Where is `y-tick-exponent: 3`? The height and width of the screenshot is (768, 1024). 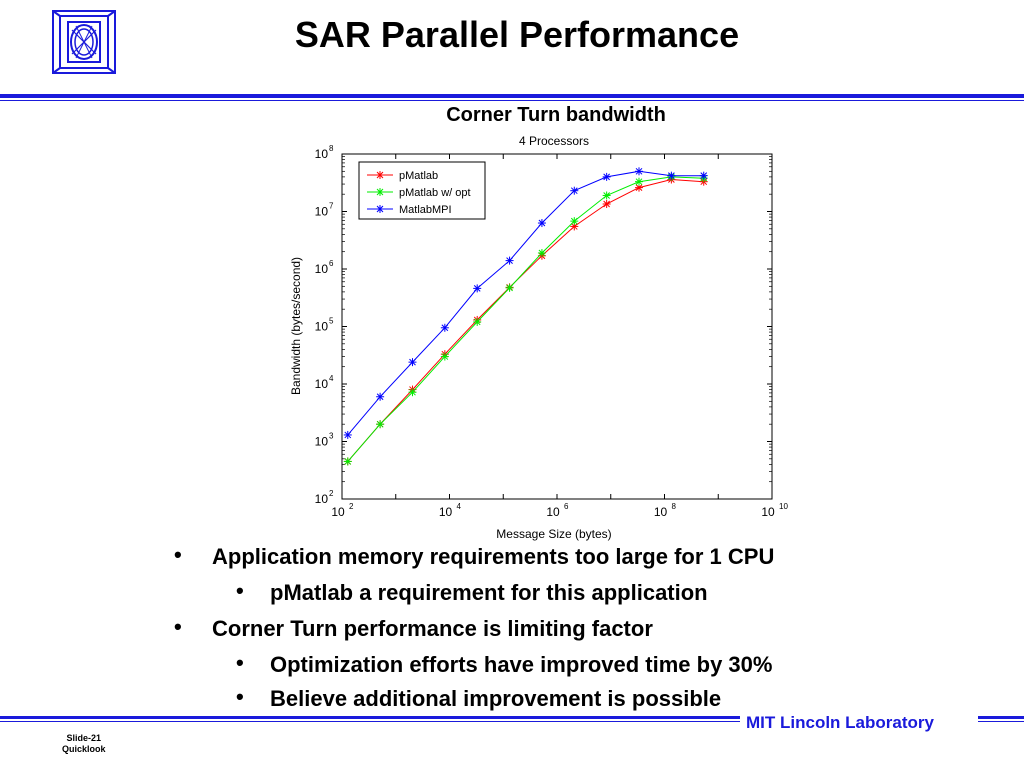
y-tick-exponent: 3 is located at coordinates (331, 436).